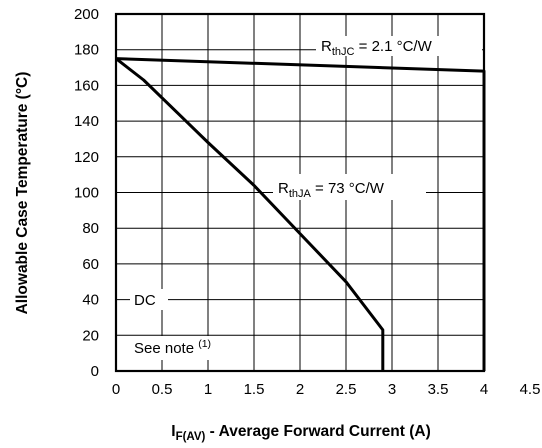 Image resolution: width=542 pixels, height=448 pixels. Describe the element at coordinates (86, 193) in the screenshot. I see `y-tick-label: 100` at that location.